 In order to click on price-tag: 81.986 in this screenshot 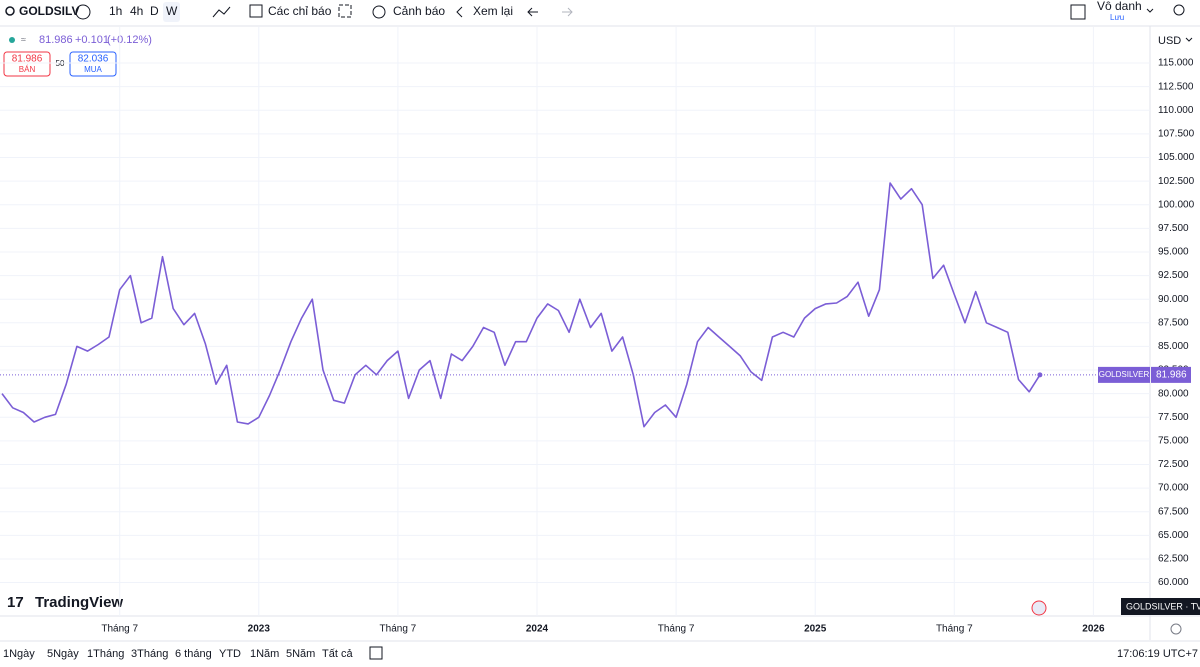, I will do `click(1171, 375)`.